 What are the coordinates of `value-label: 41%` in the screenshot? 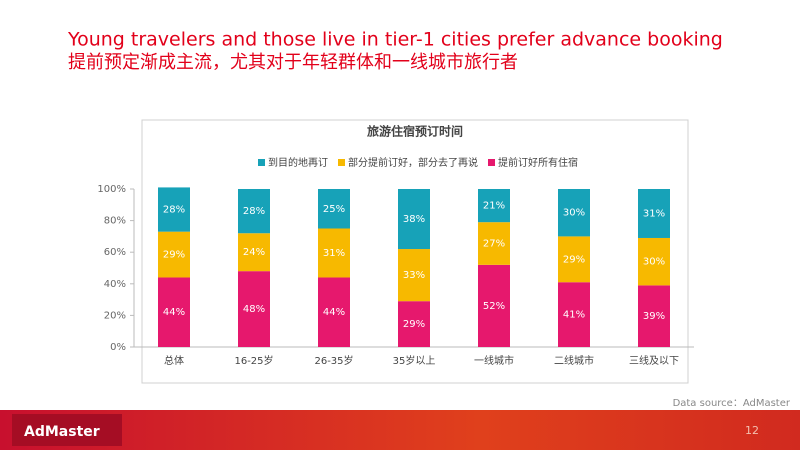 It's located at (574, 315).